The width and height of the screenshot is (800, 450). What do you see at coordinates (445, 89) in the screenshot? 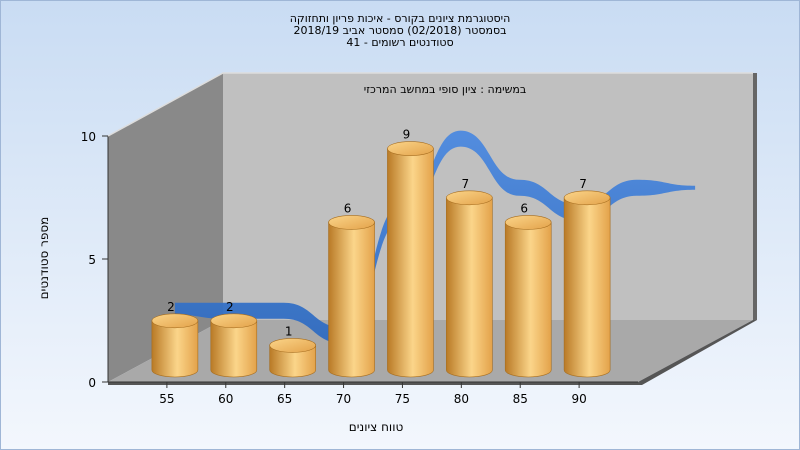
I see `chart-subtitle: במשימה : ציון סופי במחשב המרכזי` at bounding box center [445, 89].